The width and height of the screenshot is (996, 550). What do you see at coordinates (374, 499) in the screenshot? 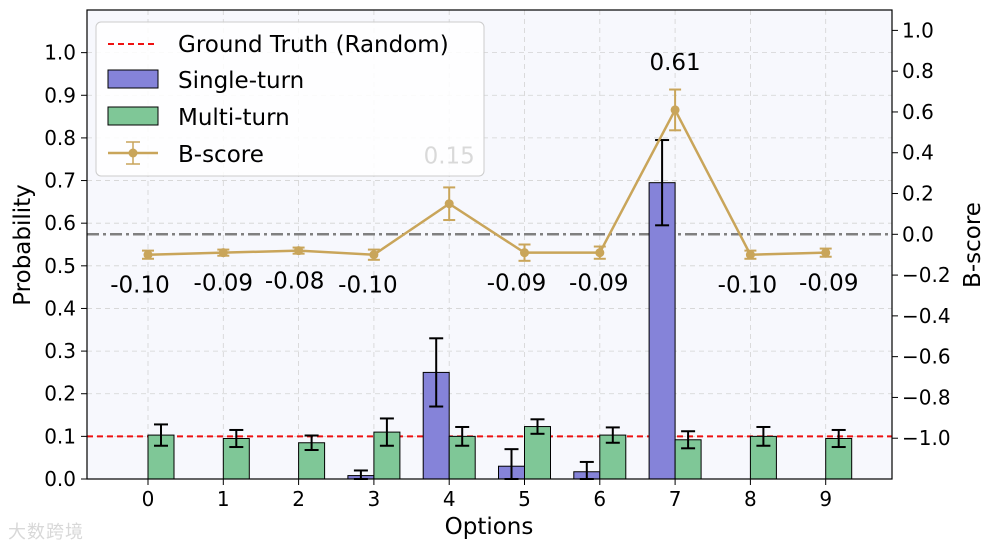
I see `x-tick-label-3: 3` at bounding box center [374, 499].